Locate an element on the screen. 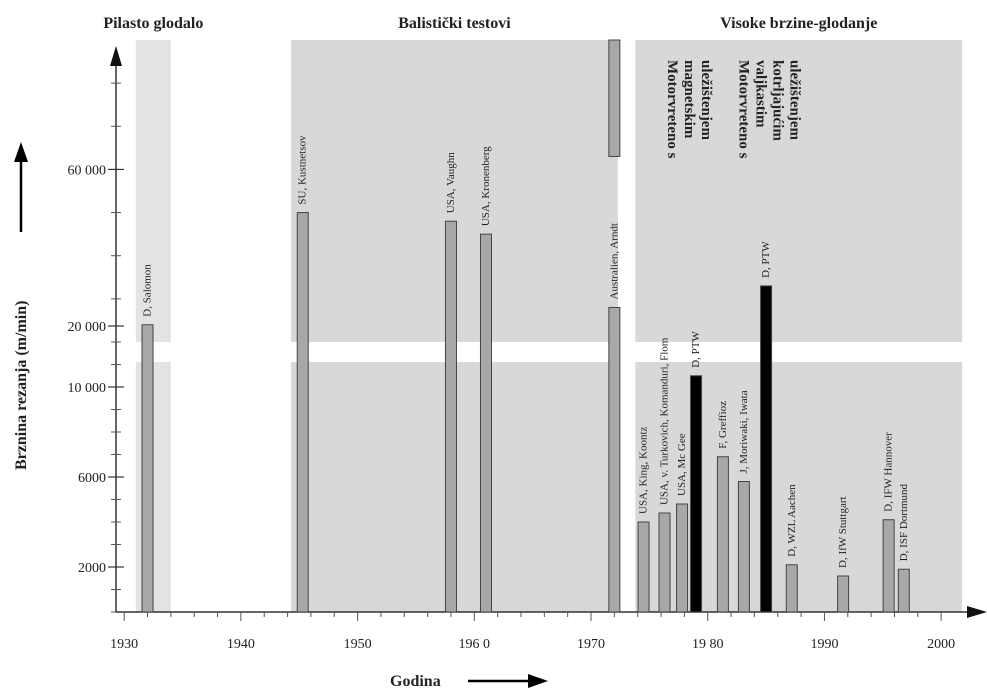  annotation-line: valjkastim is located at coordinates (760, 94).